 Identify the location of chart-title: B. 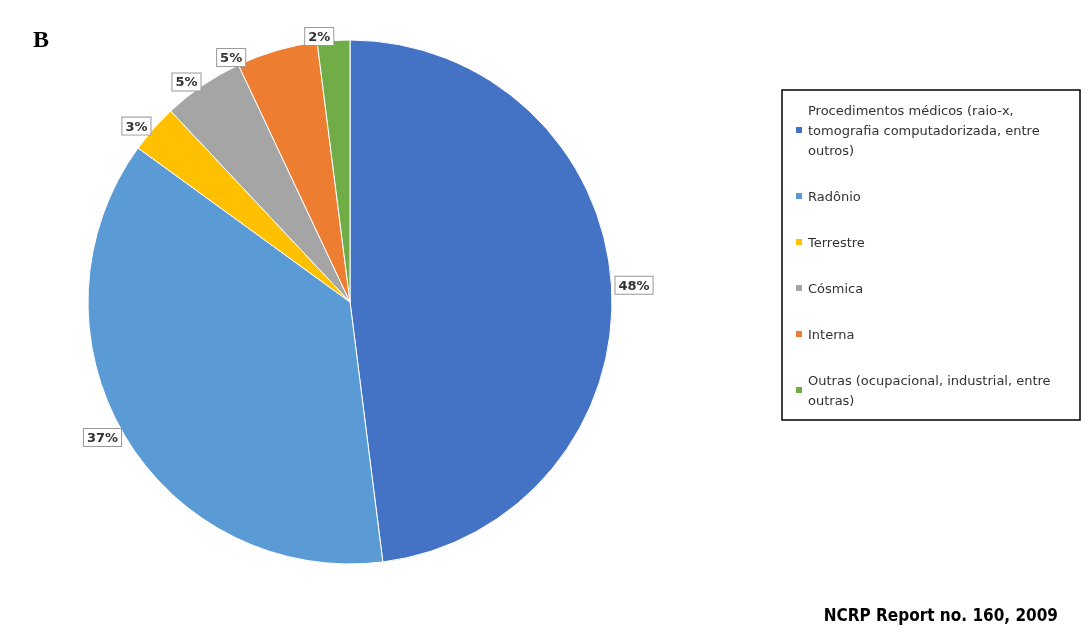
(41, 39).